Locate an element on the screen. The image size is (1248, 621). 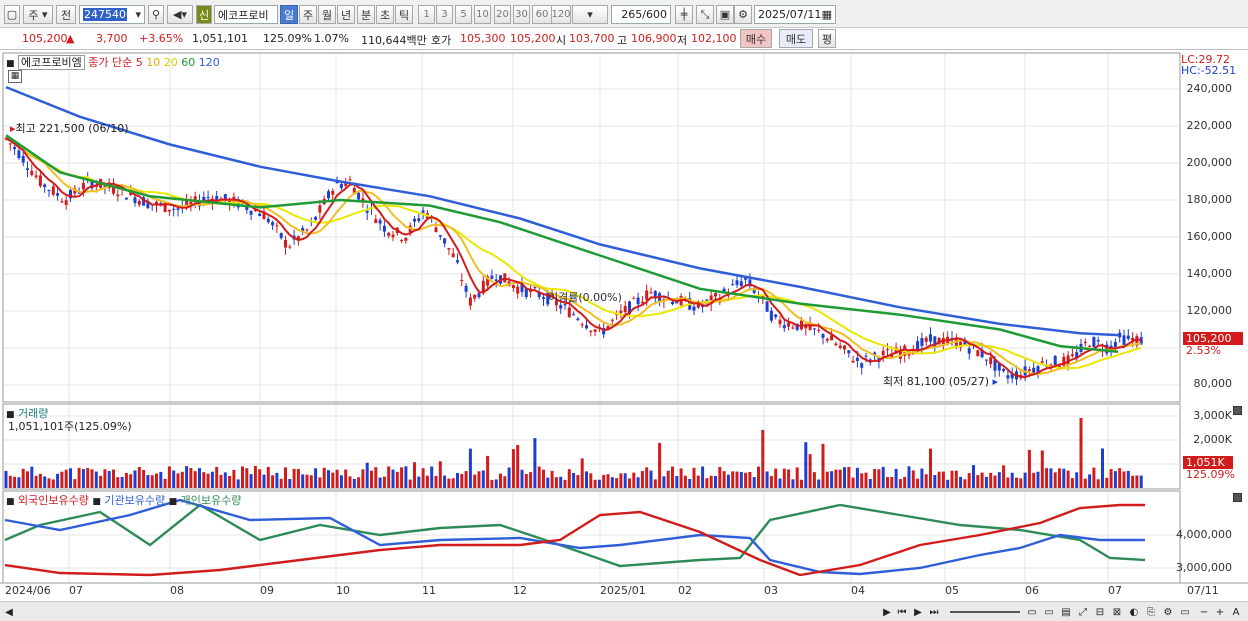
period-tab-6: 틱 is located at coordinates (404, 14).